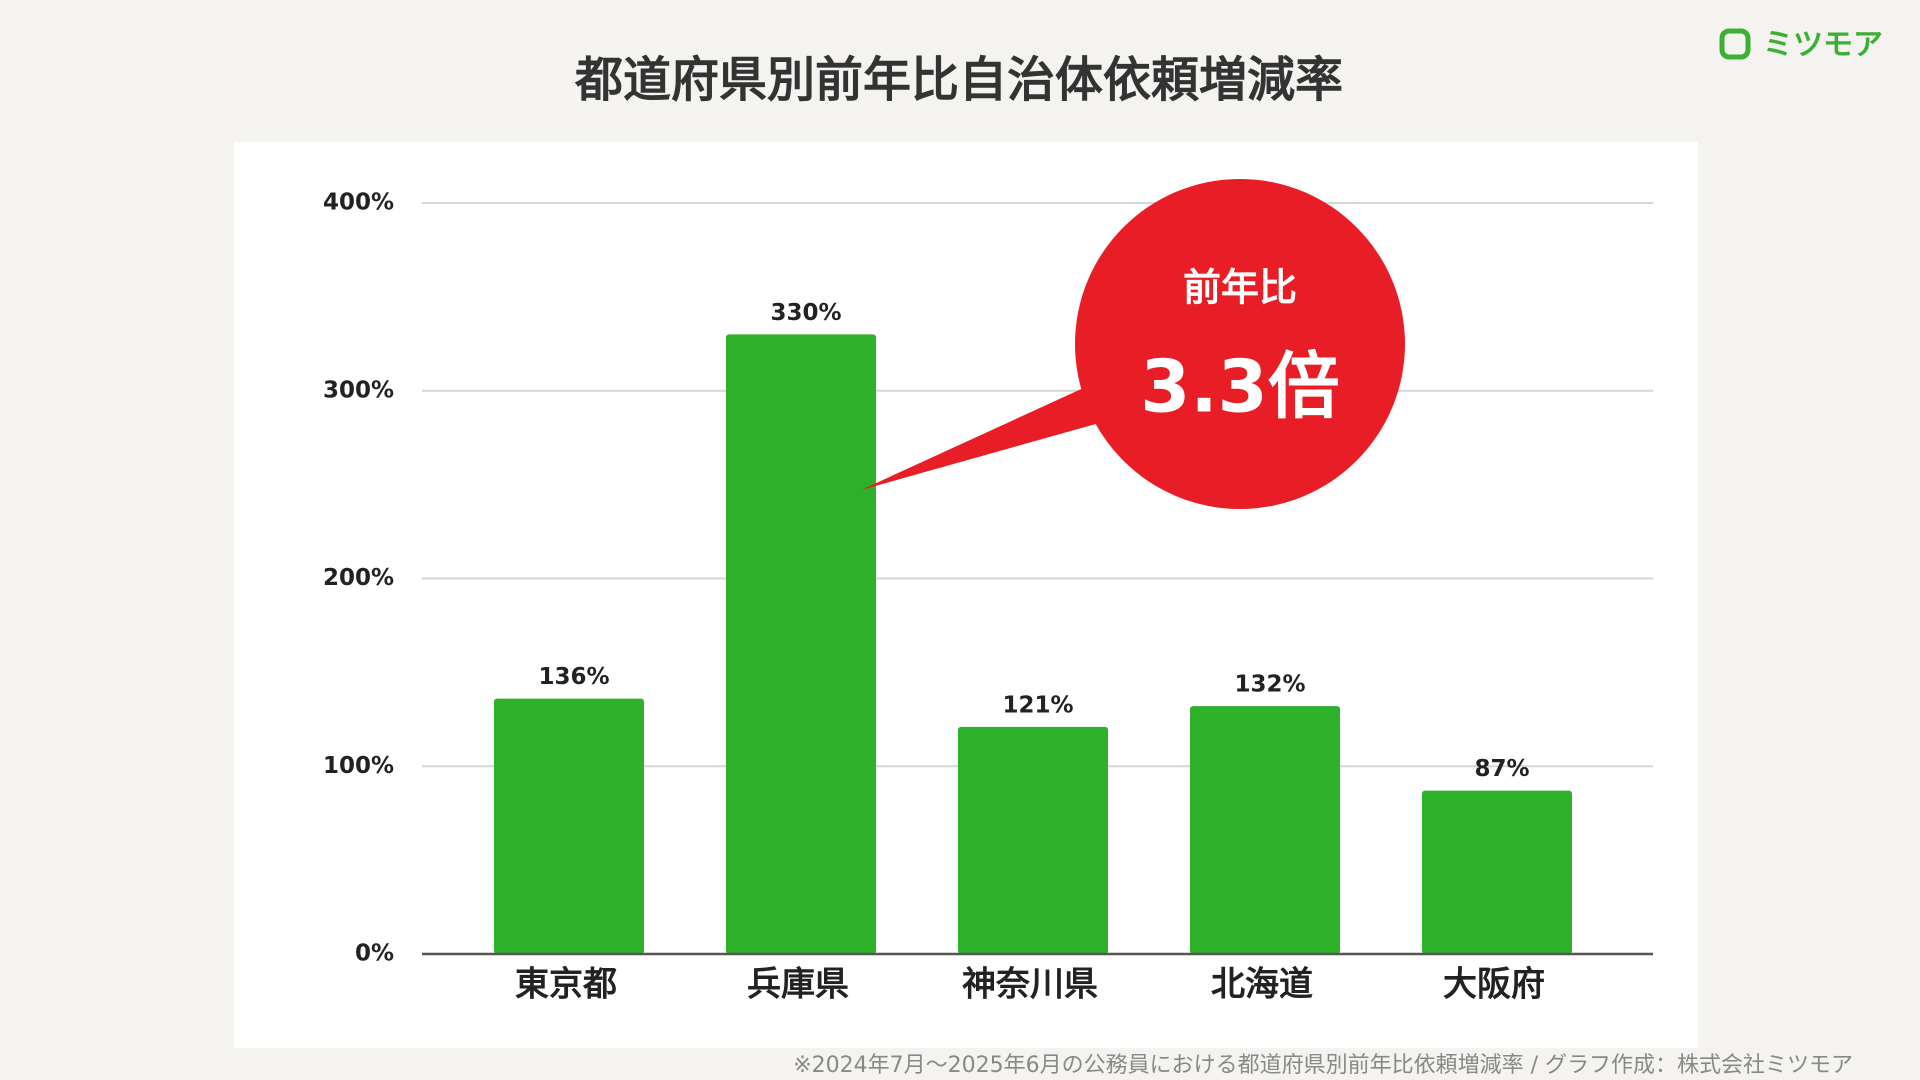 The width and height of the screenshot is (1920, 1080). What do you see at coordinates (374, 954) in the screenshot?
I see `y-tick-label: 0%` at bounding box center [374, 954].